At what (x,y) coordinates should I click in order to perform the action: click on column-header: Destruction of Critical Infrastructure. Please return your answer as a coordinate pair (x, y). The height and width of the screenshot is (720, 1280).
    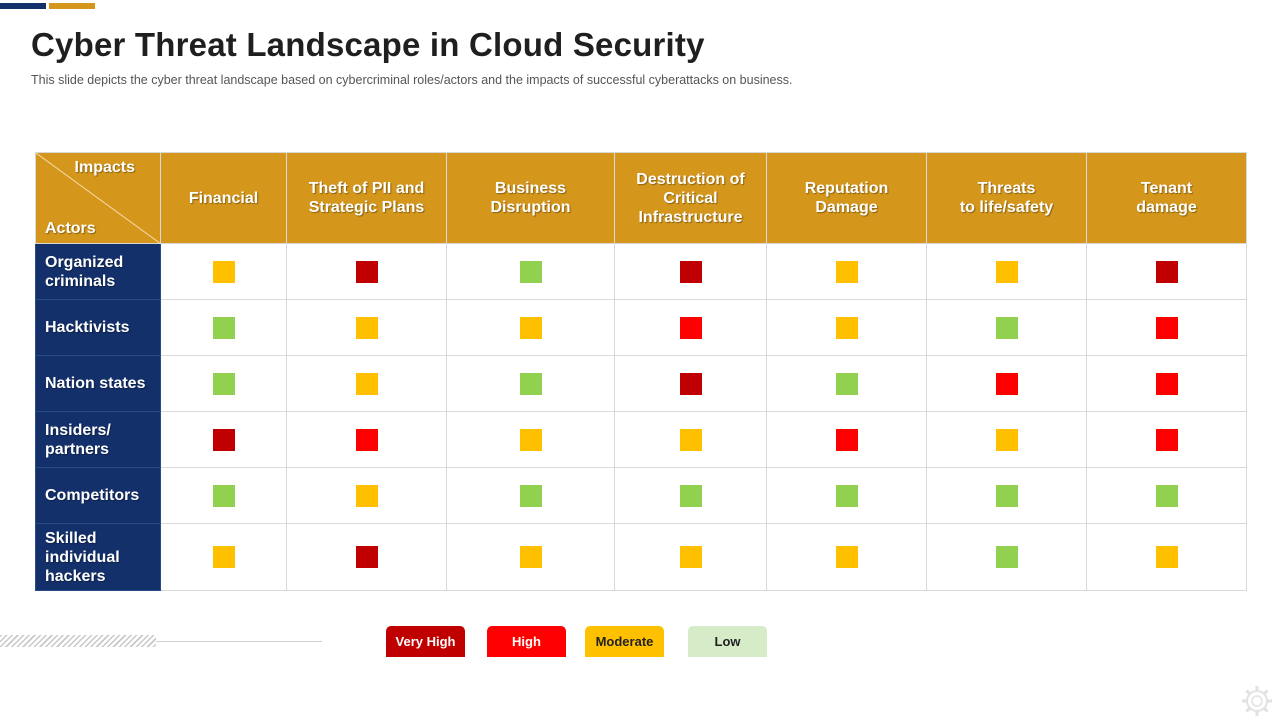
    Looking at the image, I should click on (690, 198).